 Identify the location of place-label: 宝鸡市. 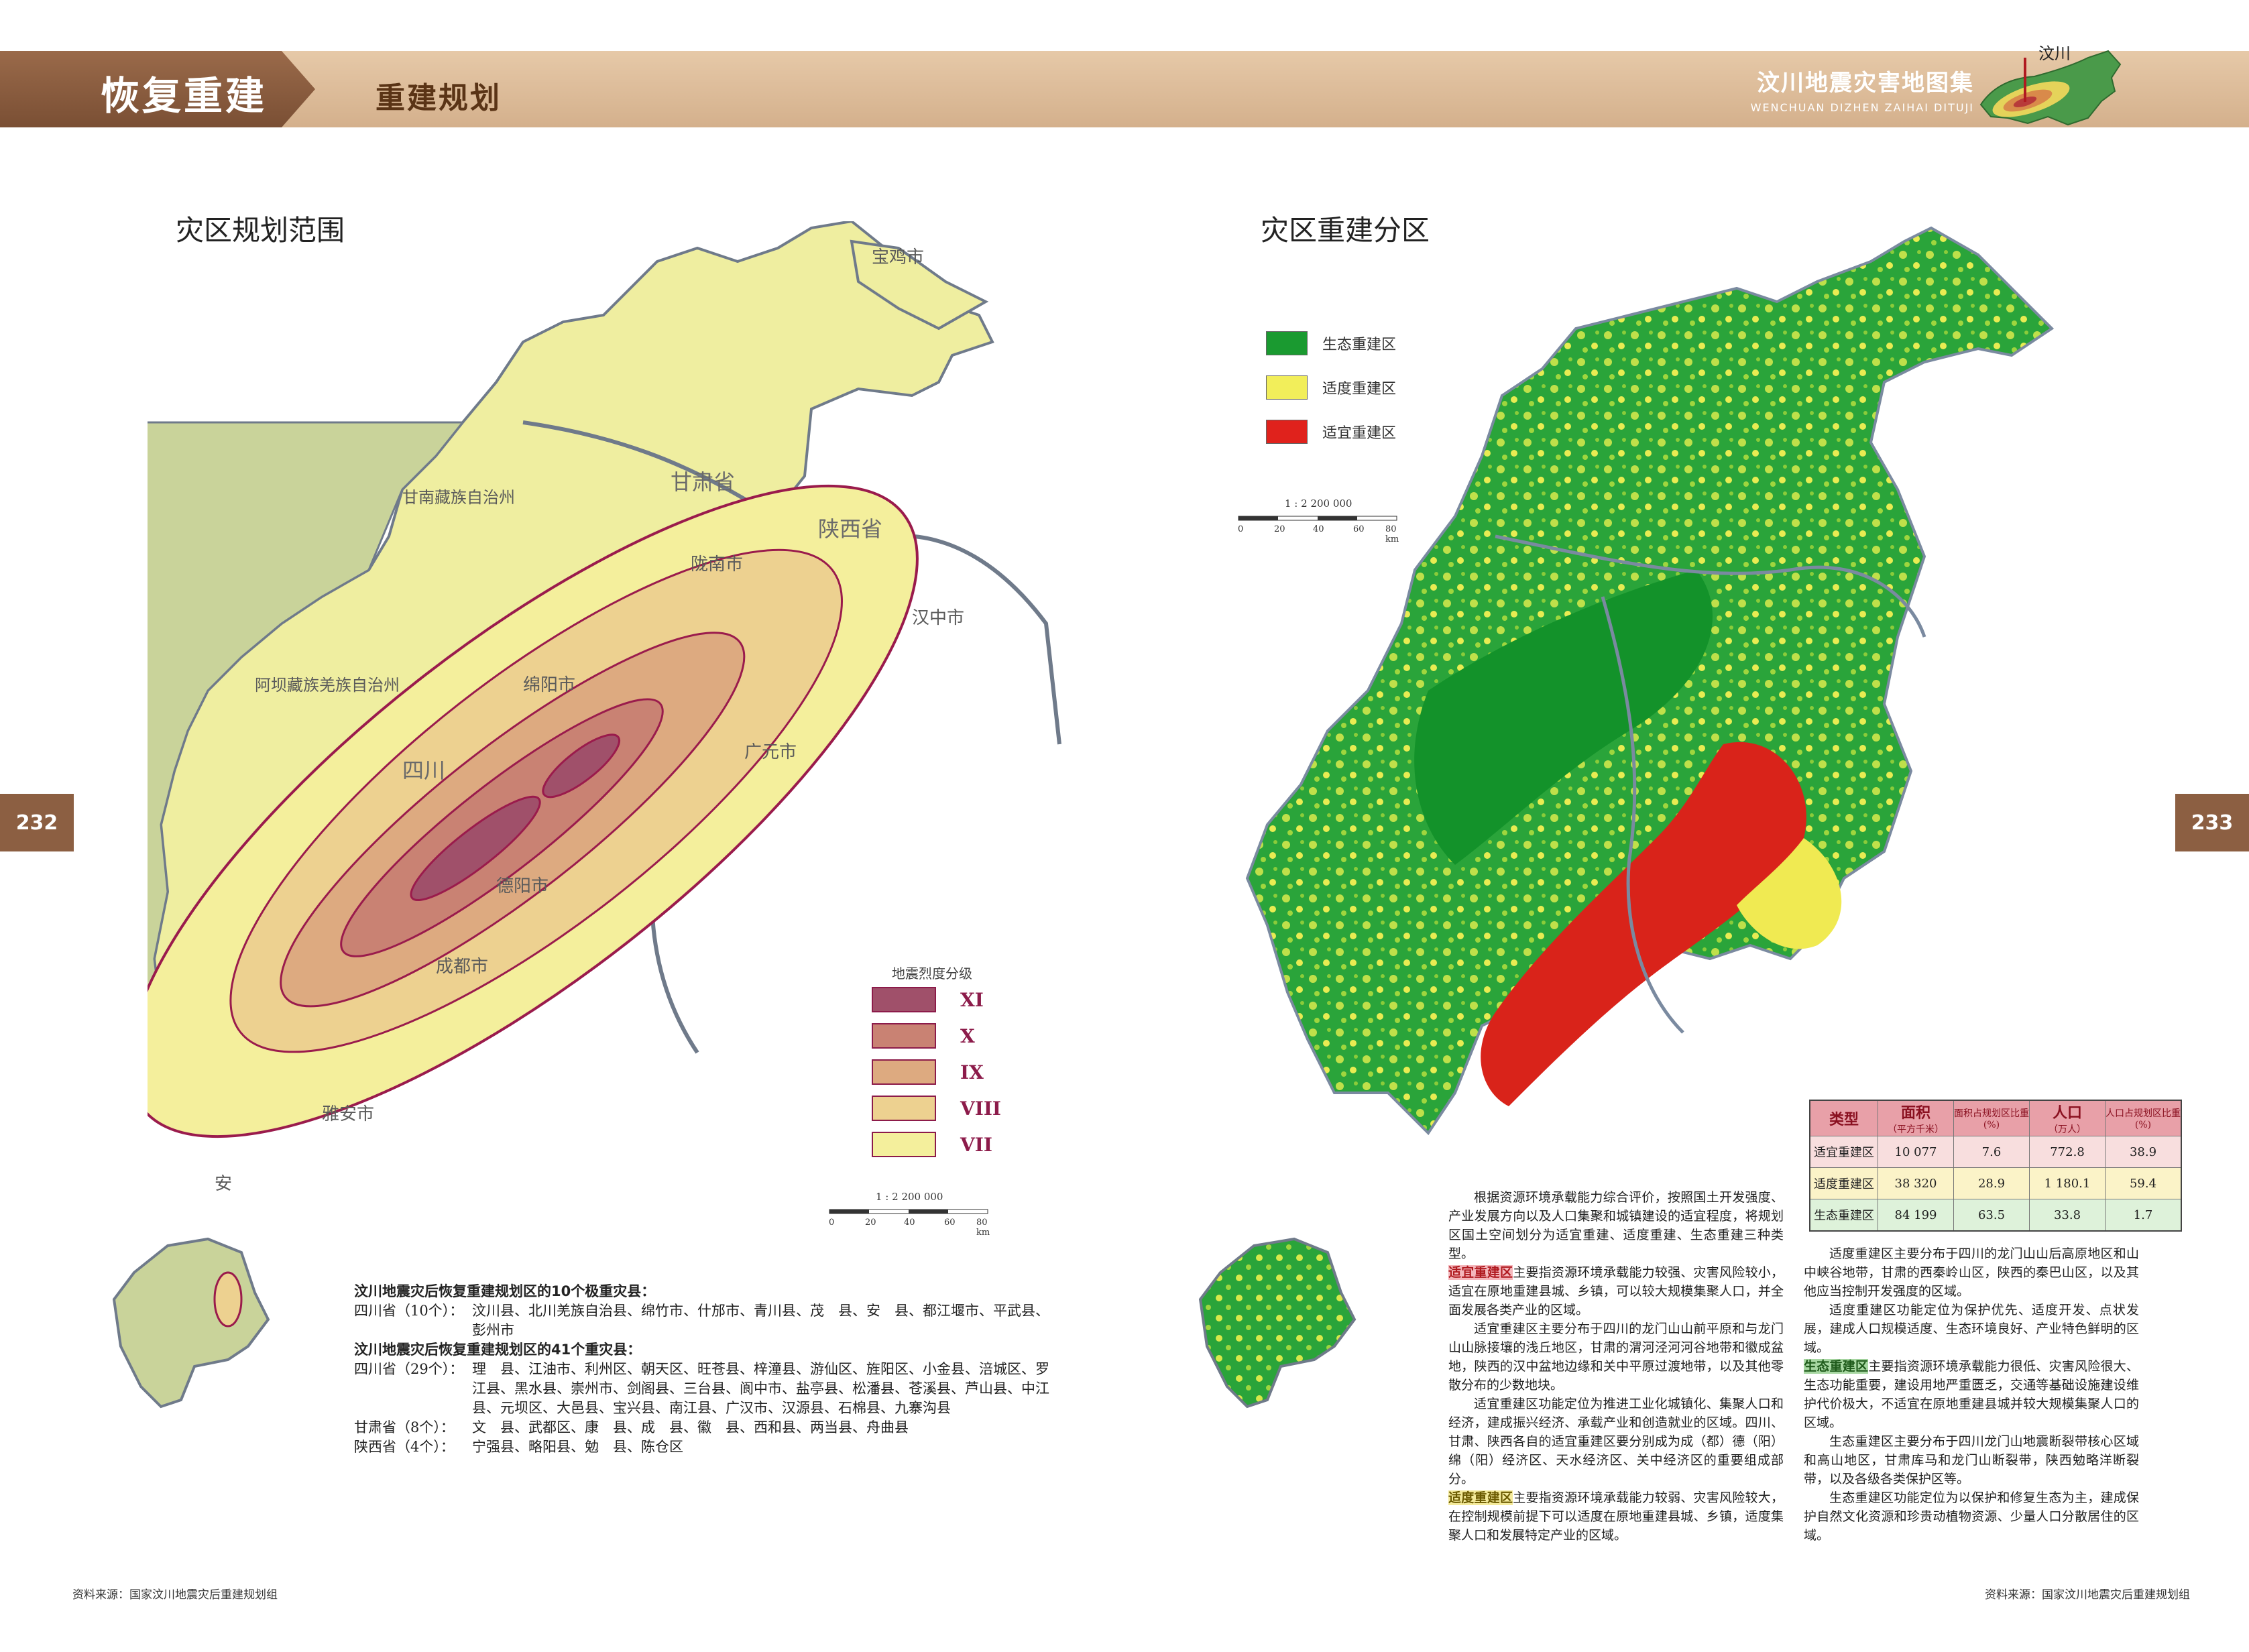
(898, 257).